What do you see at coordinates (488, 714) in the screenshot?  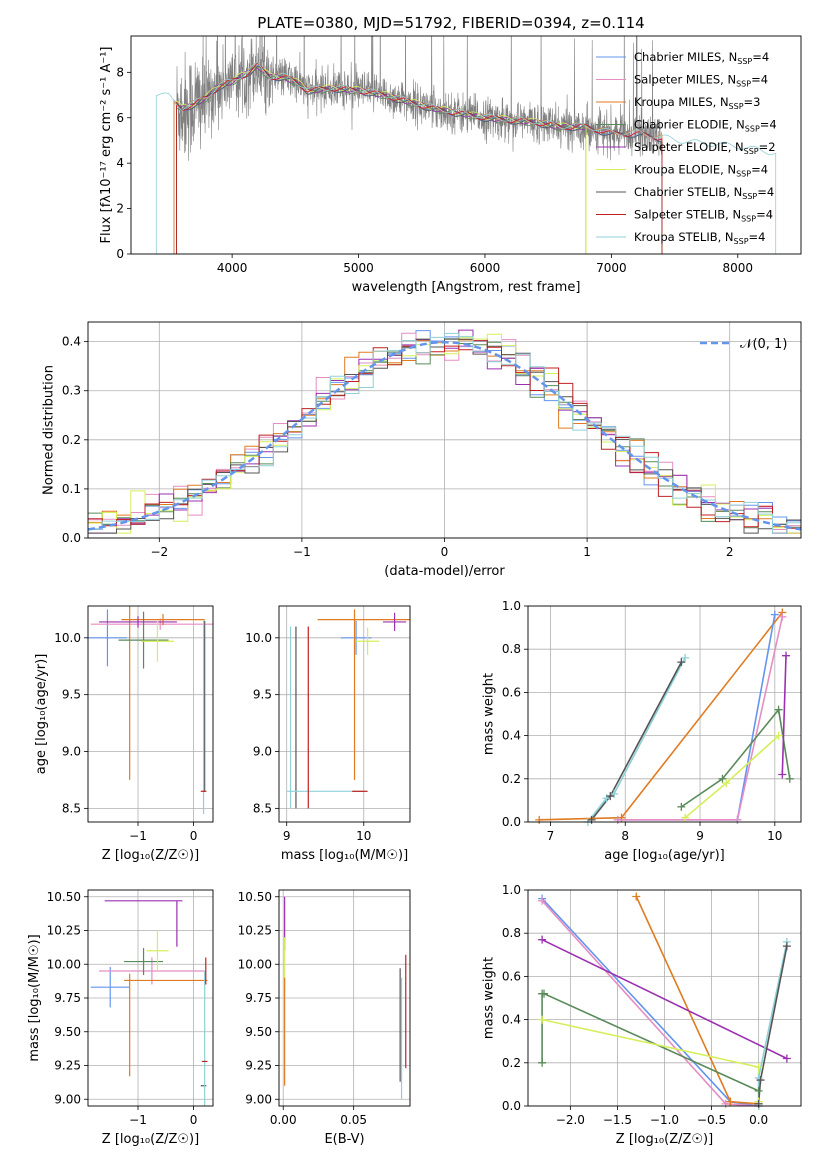 I see `y-axis-label: mass weight` at bounding box center [488, 714].